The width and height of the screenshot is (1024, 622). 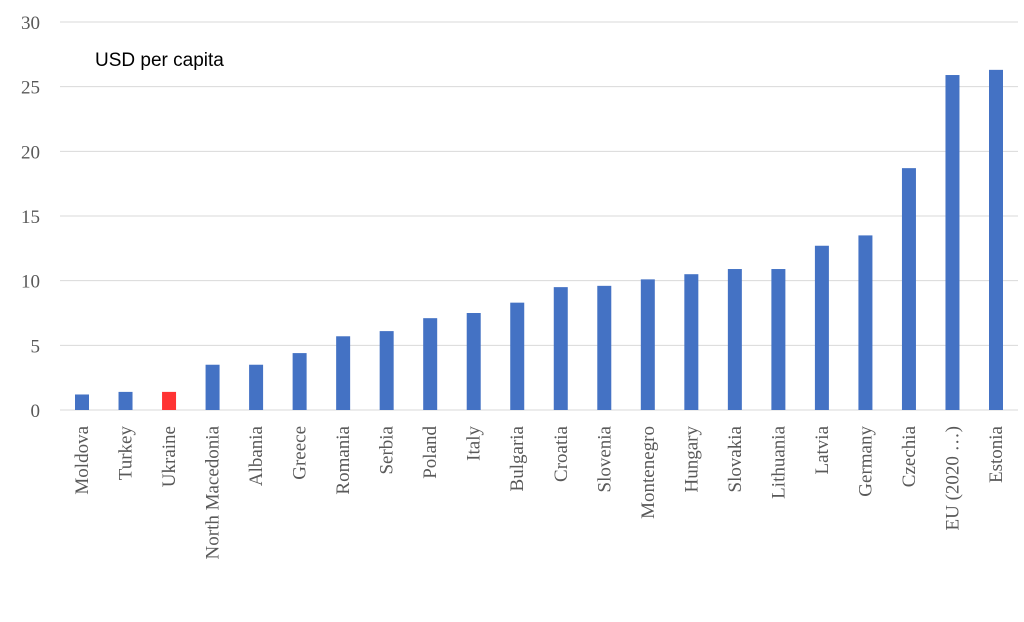 I want to click on x-tick-label: Czechia, so click(x=909, y=456).